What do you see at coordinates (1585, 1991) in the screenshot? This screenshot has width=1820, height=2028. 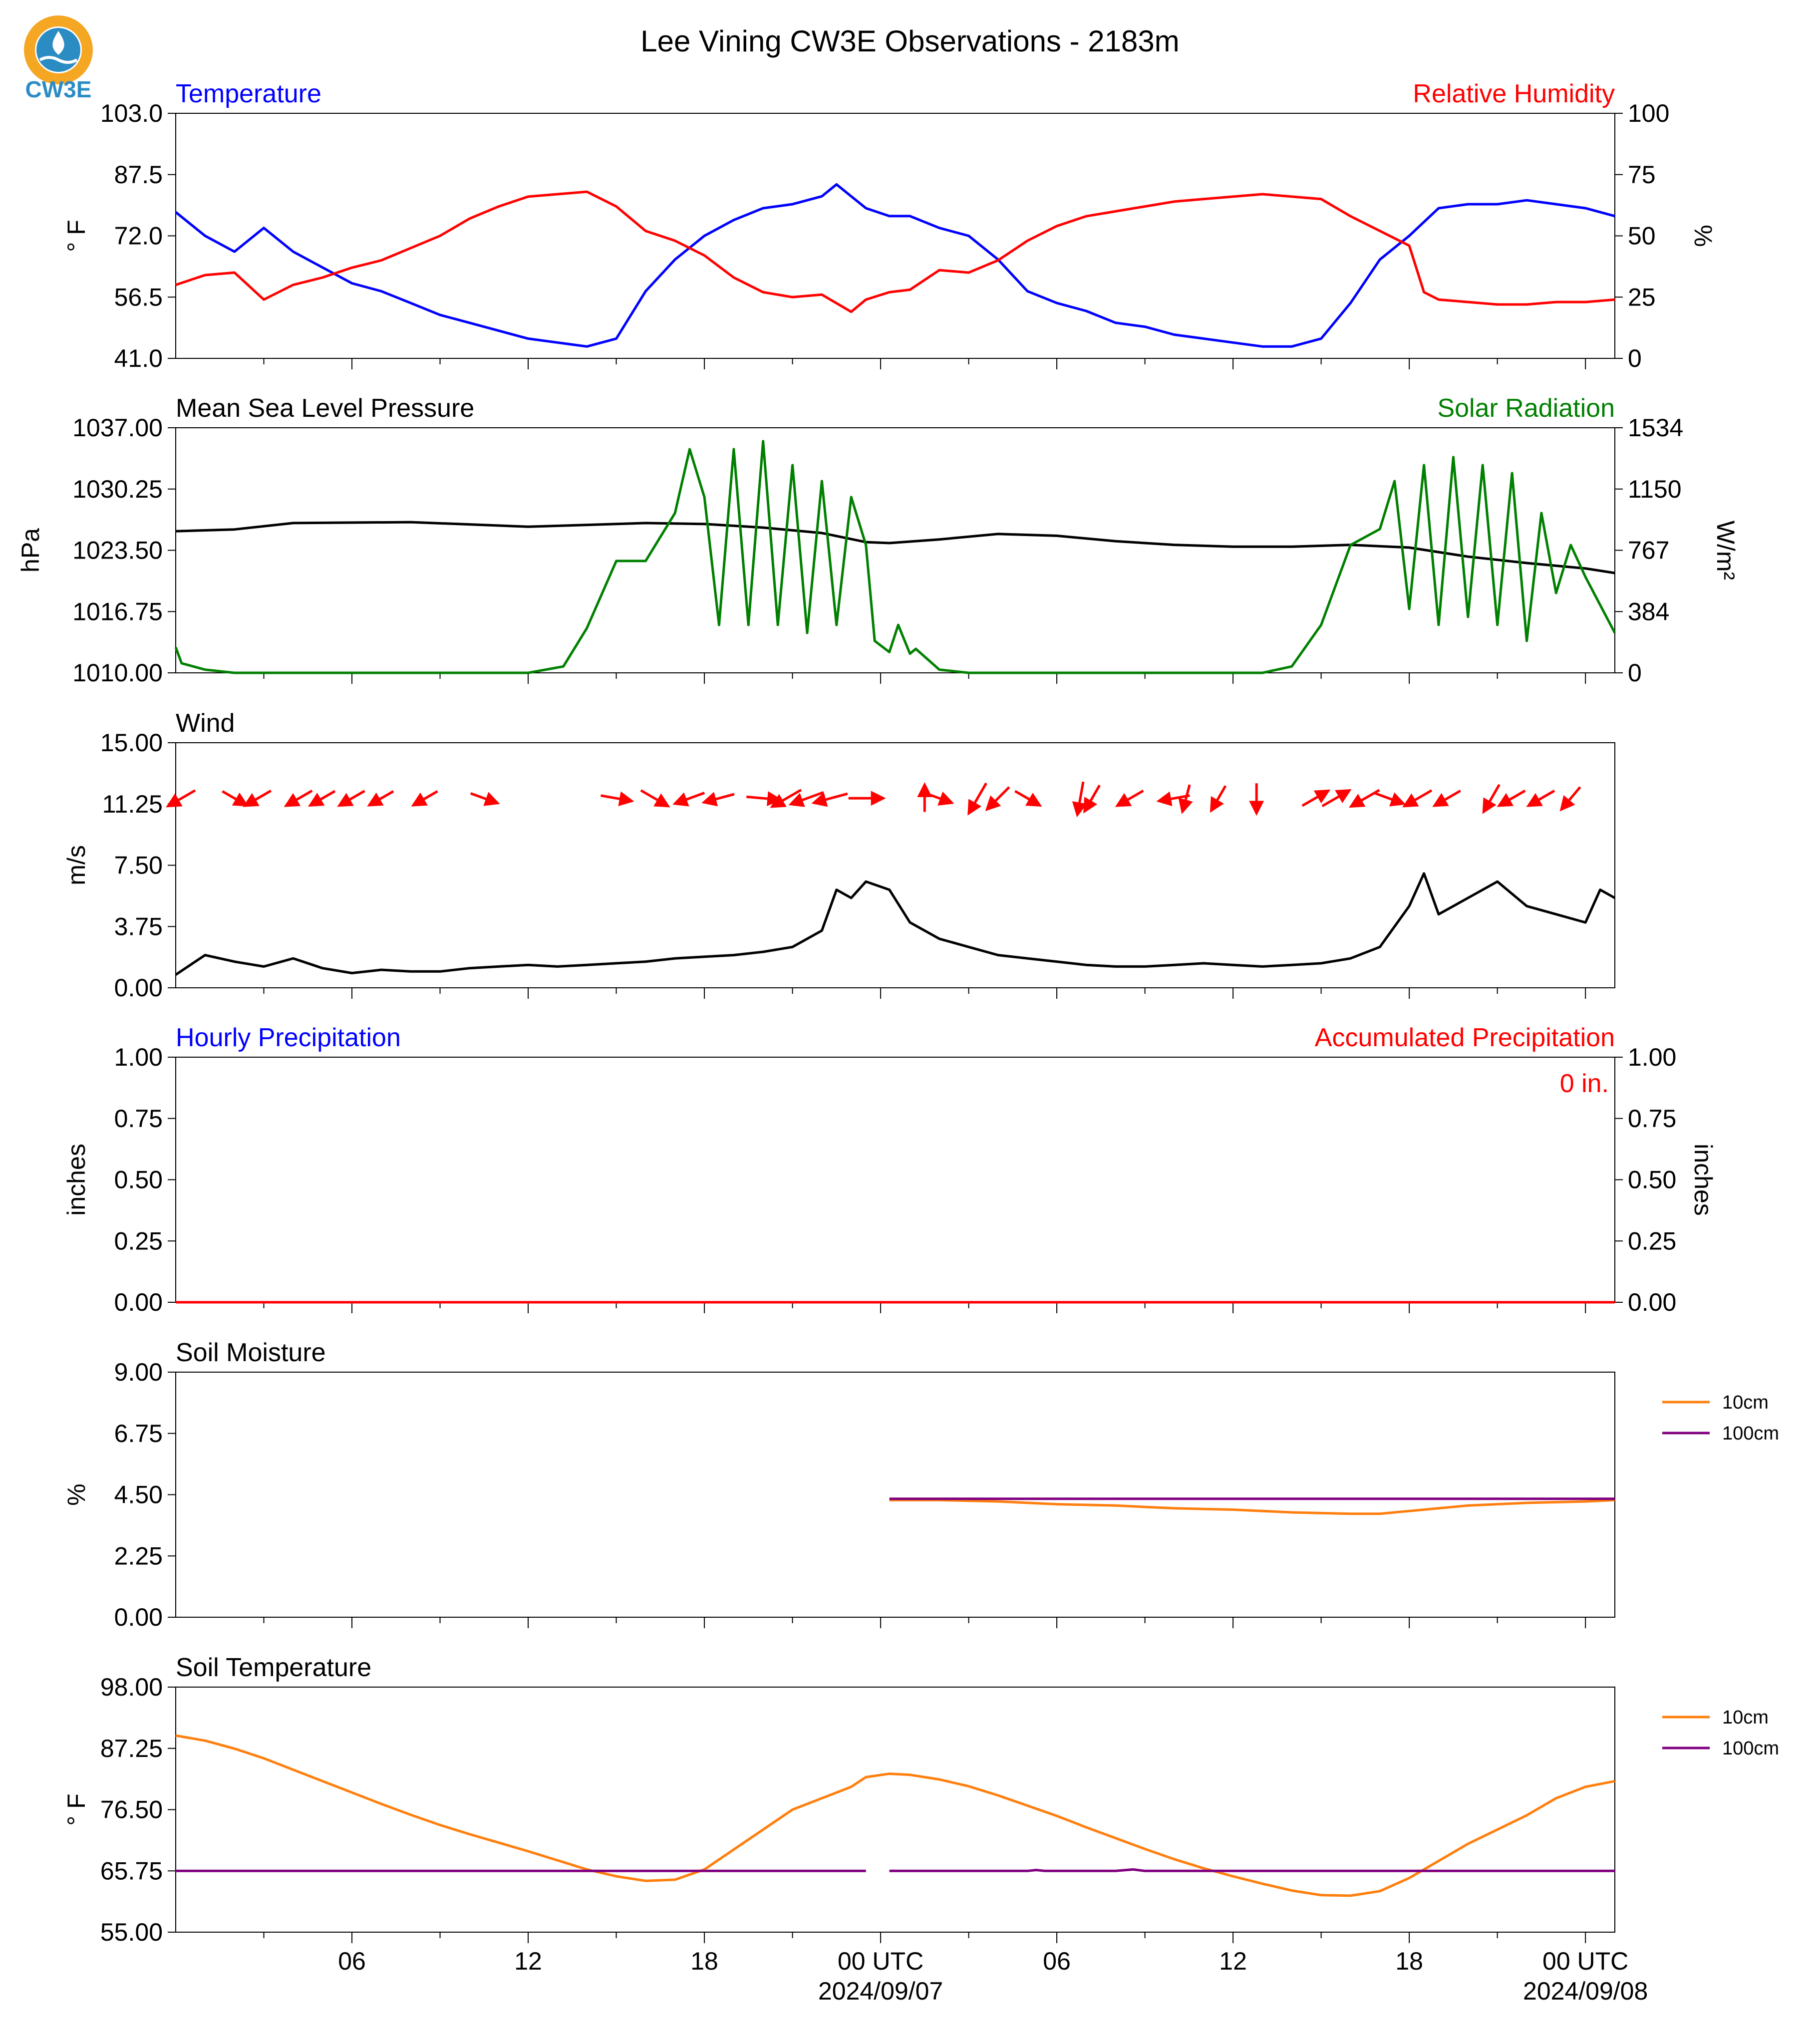 I see `x-date-label: 2024/09/08` at bounding box center [1585, 1991].